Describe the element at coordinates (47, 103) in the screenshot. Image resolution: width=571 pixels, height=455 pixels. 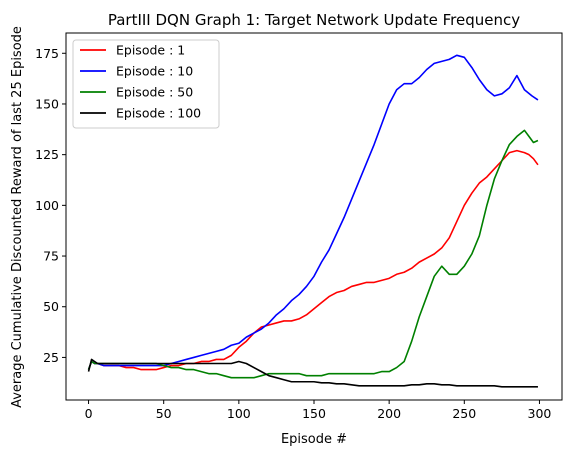
I see `y-tick-label: 150` at that location.